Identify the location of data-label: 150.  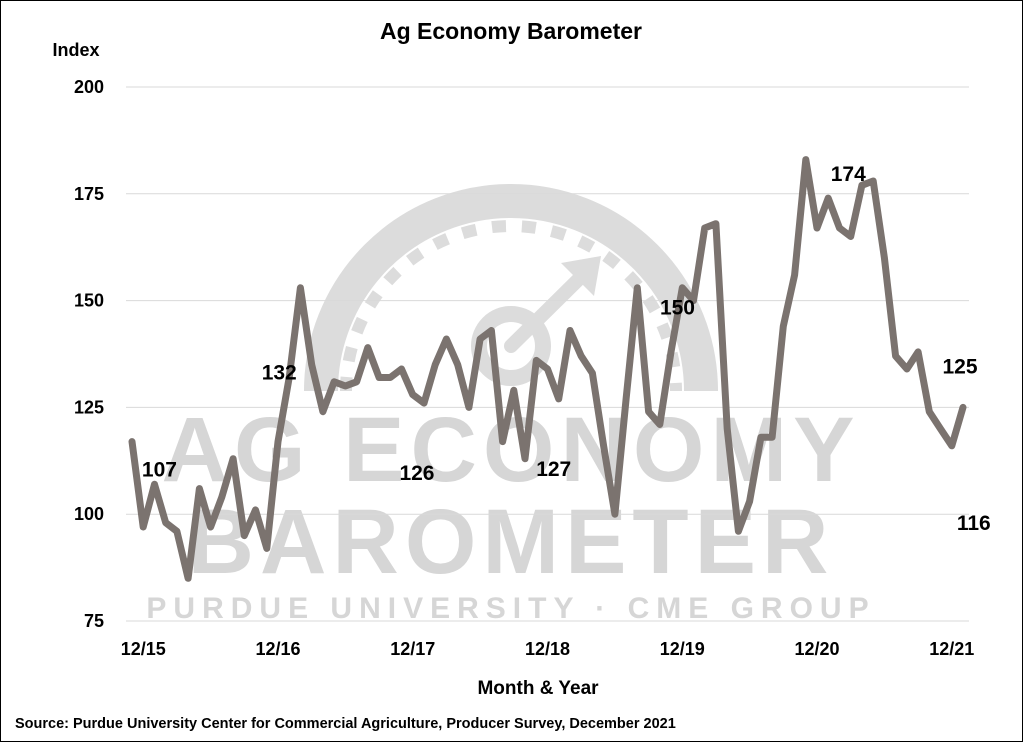
(677, 308).